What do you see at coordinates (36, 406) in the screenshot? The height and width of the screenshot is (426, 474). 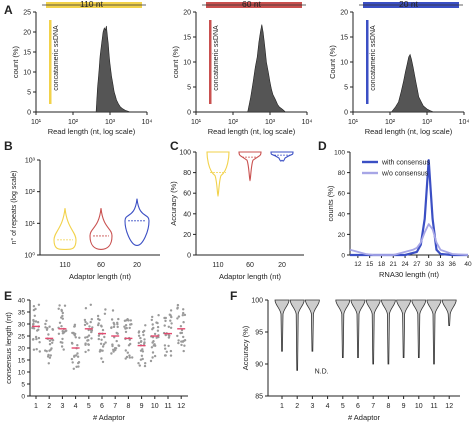 I see `category-label-e: 1` at bounding box center [36, 406].